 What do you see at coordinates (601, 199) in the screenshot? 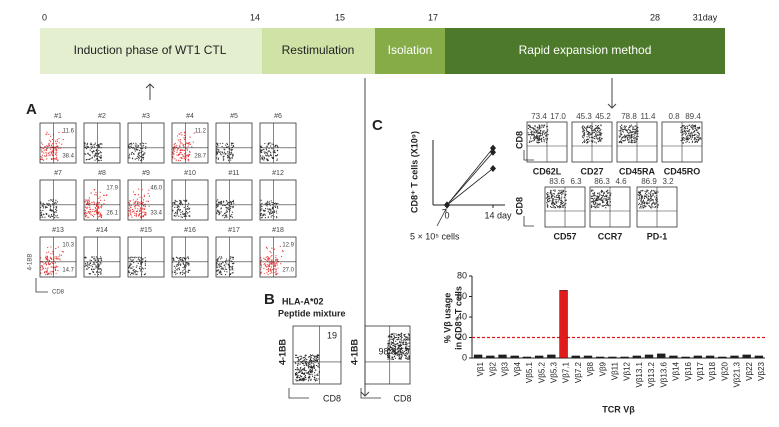
I see `dot-cloud` at bounding box center [601, 199].